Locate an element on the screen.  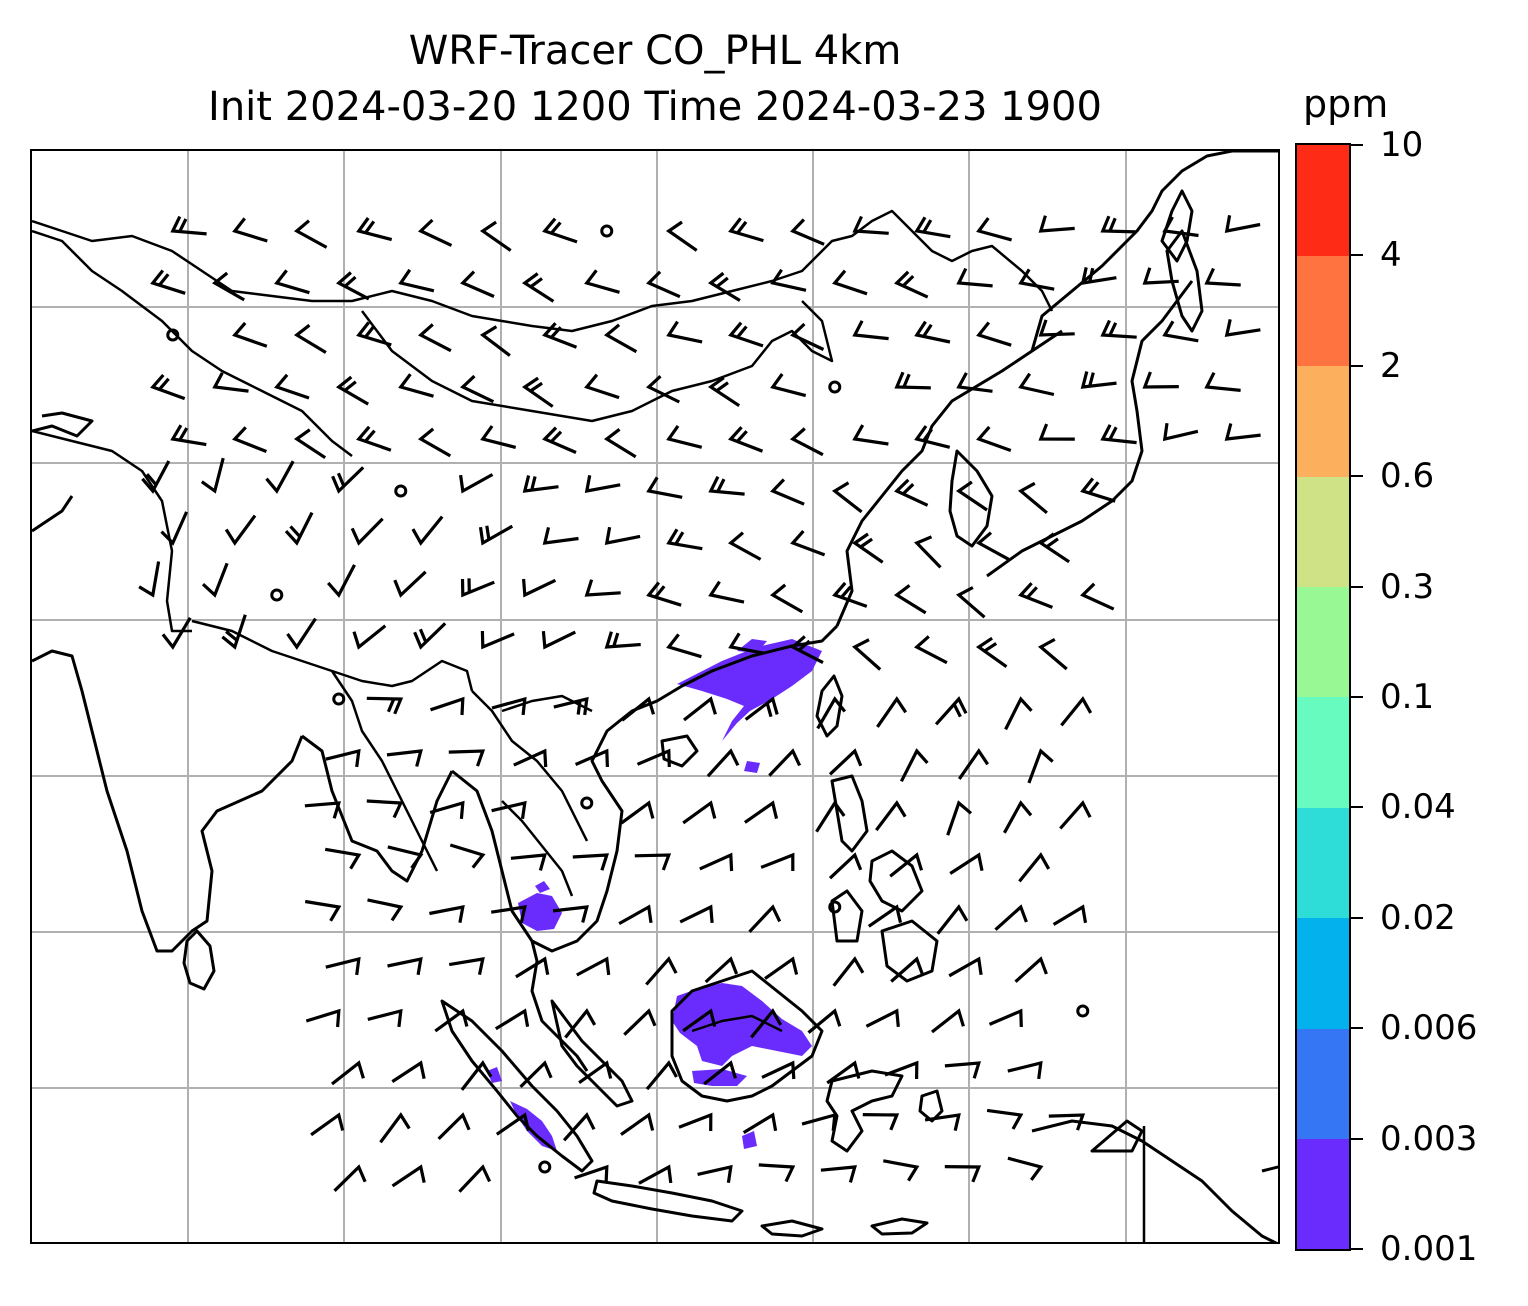
coast-philippines-luzon is located at coordinates (849, 813).